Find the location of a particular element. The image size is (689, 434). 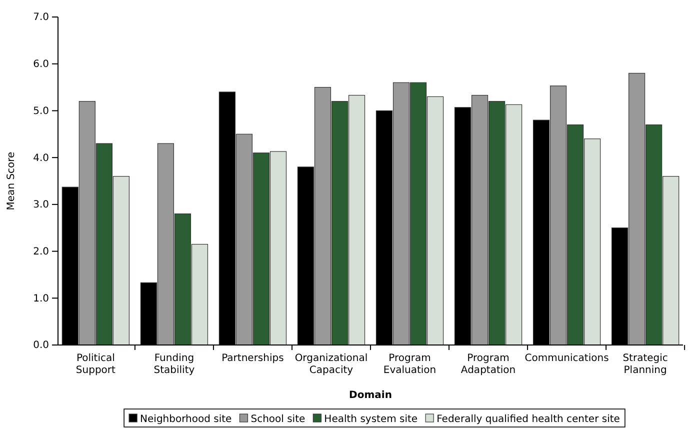

x-tick-label: Funding Stability is located at coordinates (174, 364).